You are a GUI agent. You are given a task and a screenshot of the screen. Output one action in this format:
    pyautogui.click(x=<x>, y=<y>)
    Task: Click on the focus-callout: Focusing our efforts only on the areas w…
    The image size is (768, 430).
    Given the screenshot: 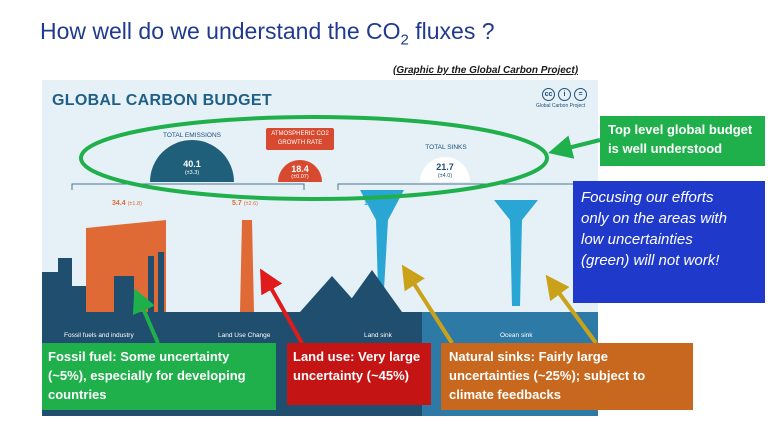 What is the action you would take?
    pyautogui.click(x=669, y=242)
    